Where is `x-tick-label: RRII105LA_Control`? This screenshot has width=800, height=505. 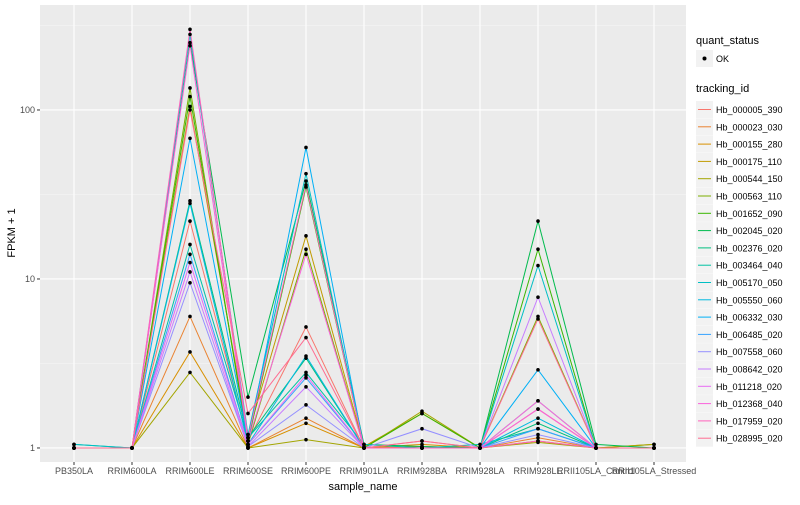
x-tick-label: RRII105LA_Control is located at coordinates (596, 471).